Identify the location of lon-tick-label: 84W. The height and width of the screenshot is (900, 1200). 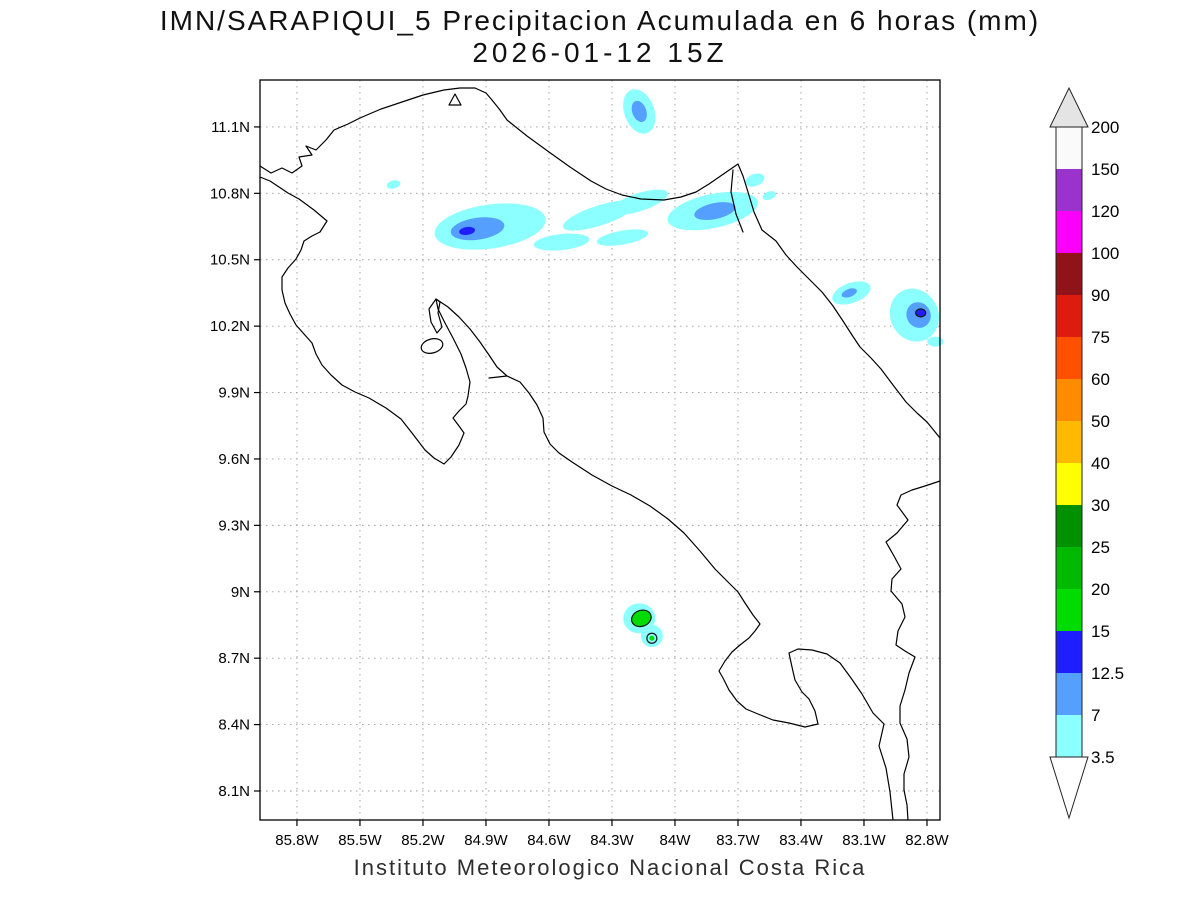
(676, 840).